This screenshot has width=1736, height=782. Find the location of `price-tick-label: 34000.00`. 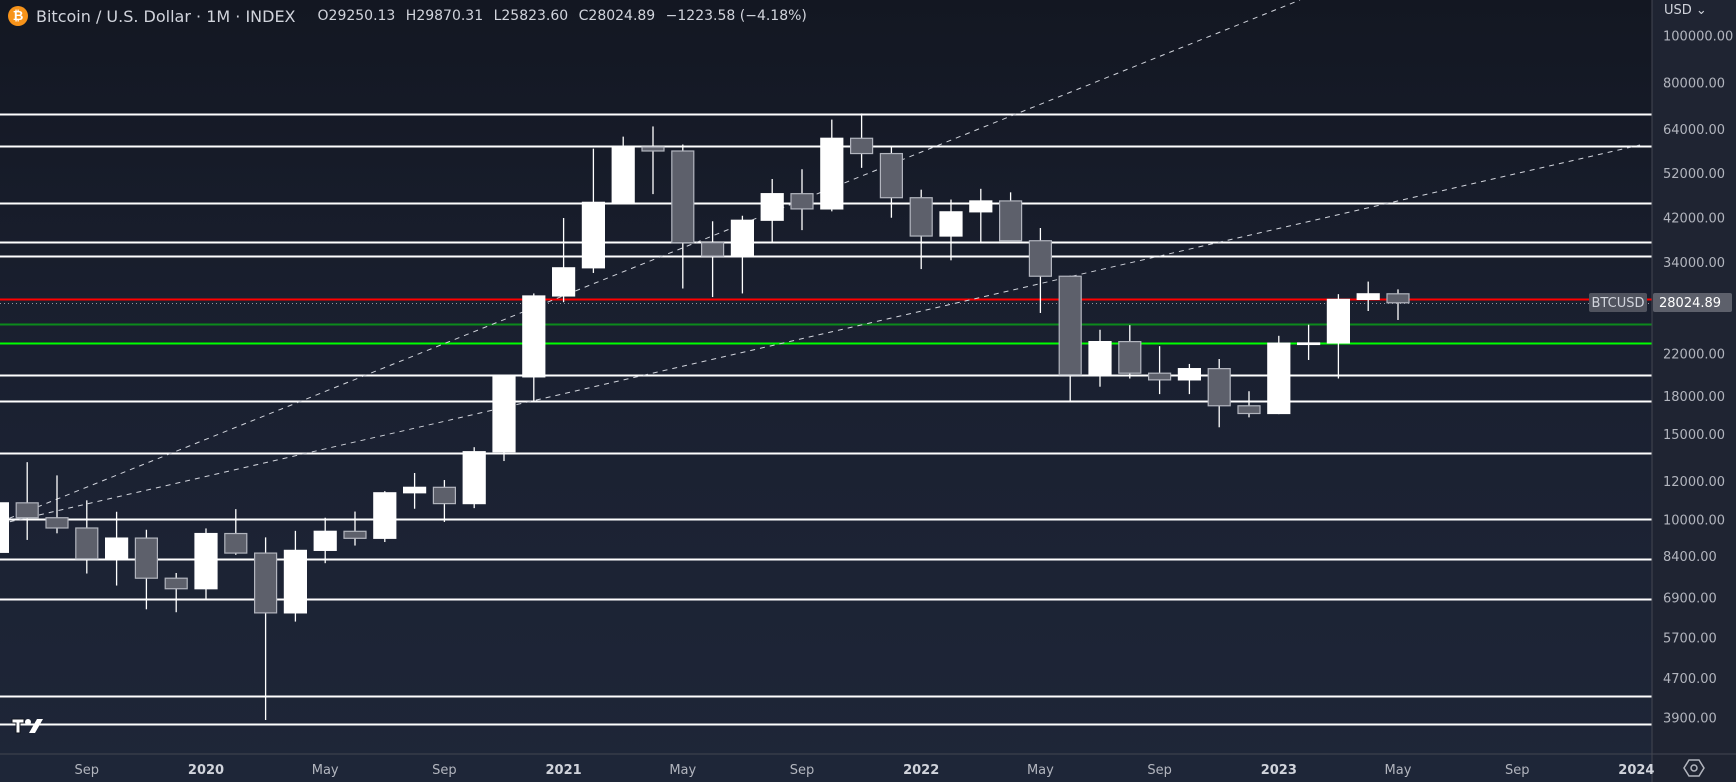

price-tick-label: 34000.00 is located at coordinates (1694, 263).